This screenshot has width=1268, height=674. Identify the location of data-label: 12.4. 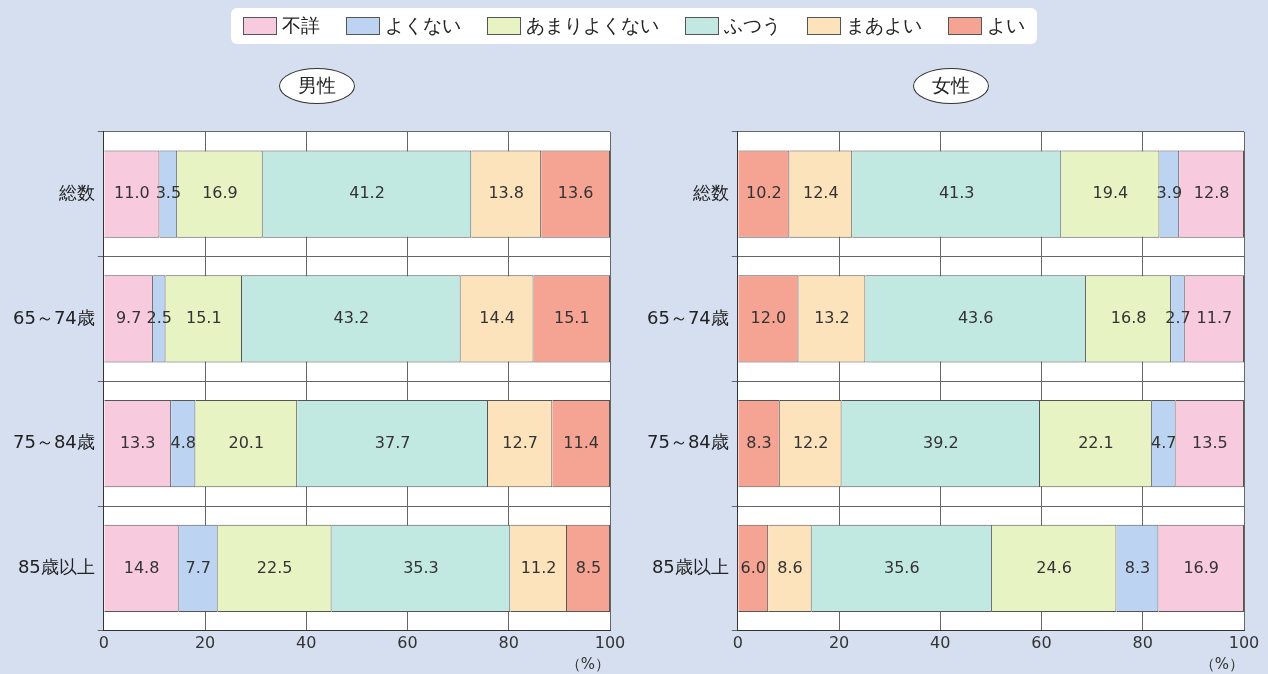
(821, 193).